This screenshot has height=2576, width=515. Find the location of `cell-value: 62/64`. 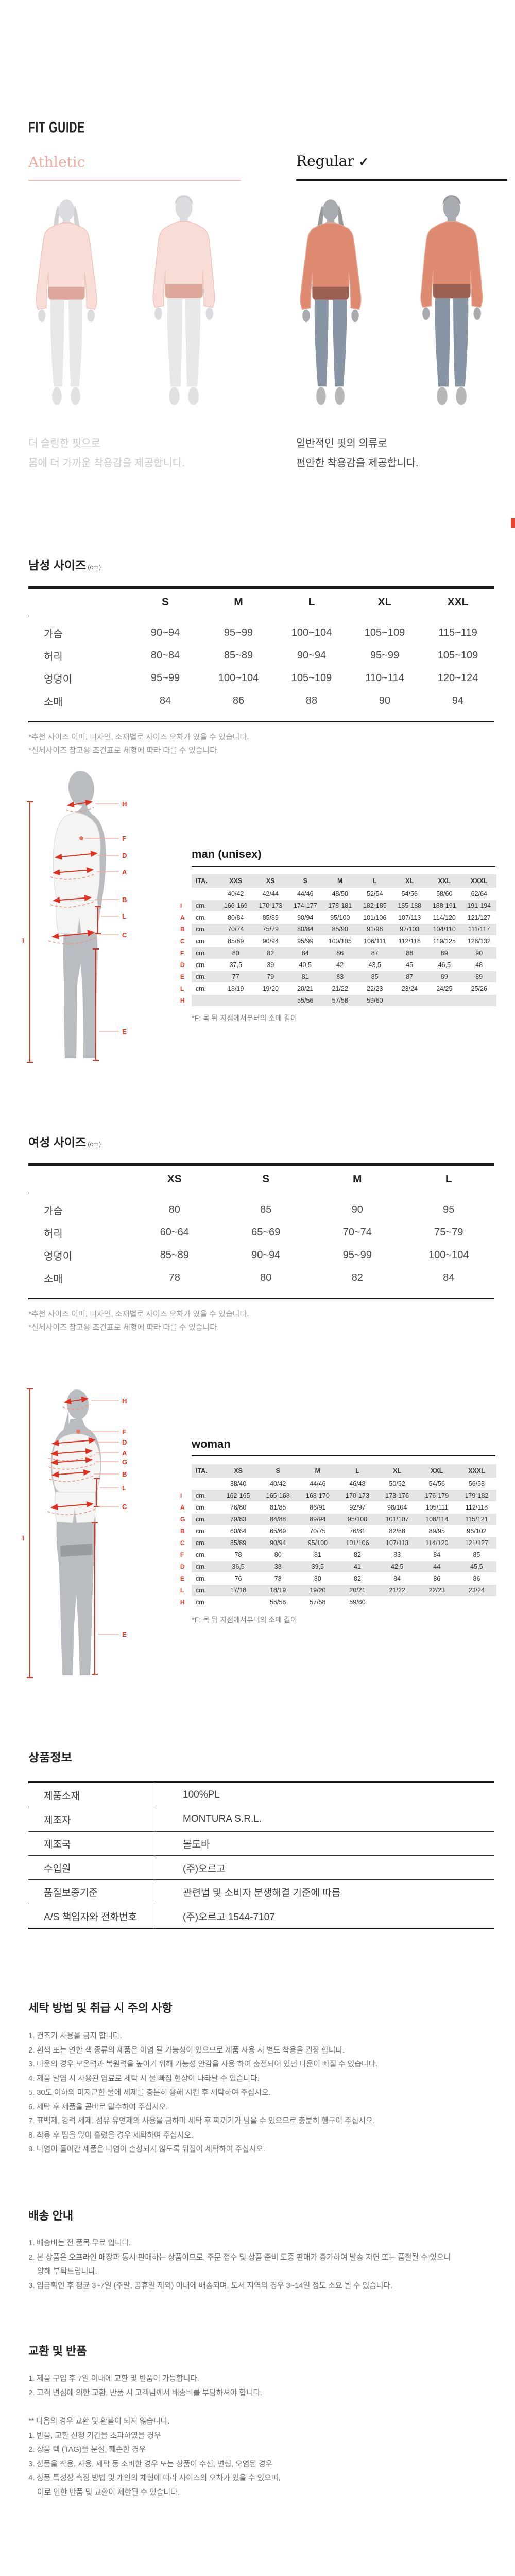

cell-value: 62/64 is located at coordinates (479, 894).